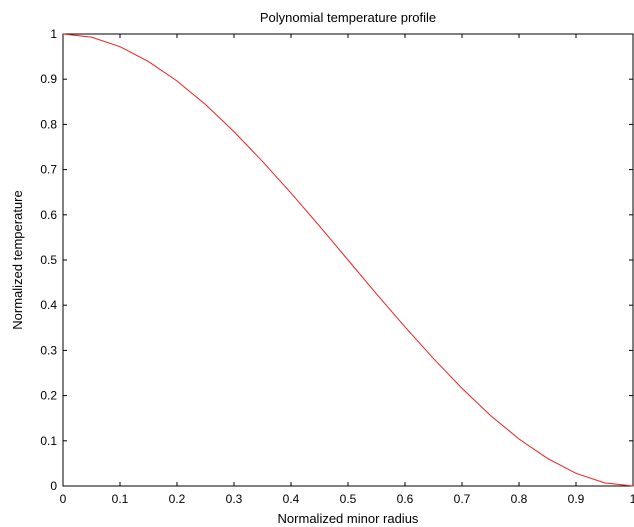 Image resolution: width=634 pixels, height=527 pixels. I want to click on x-tick-label: 0.9, so click(576, 499).